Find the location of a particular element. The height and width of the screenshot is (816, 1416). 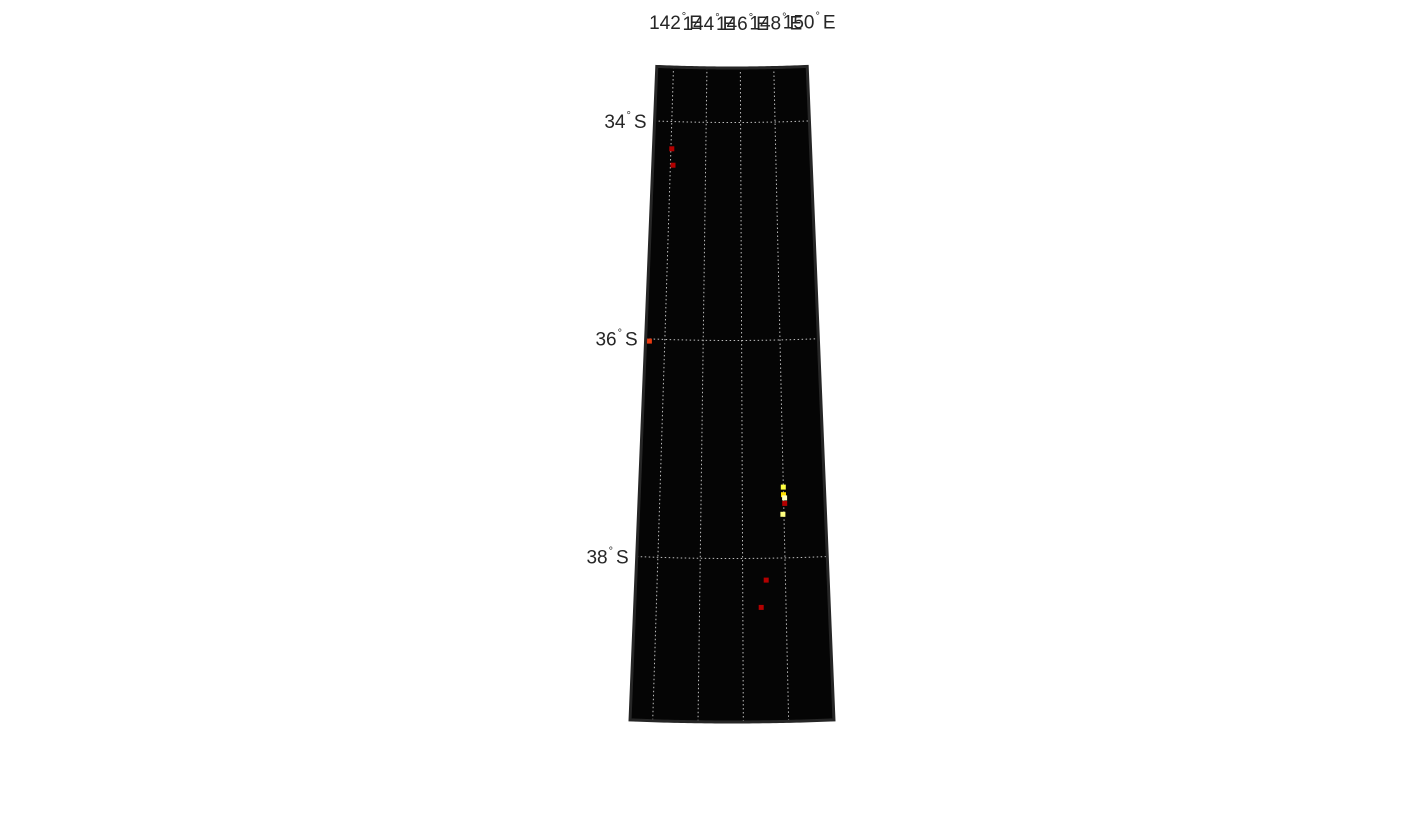

longitude-tick-label: 150° E is located at coordinates (809, 22).